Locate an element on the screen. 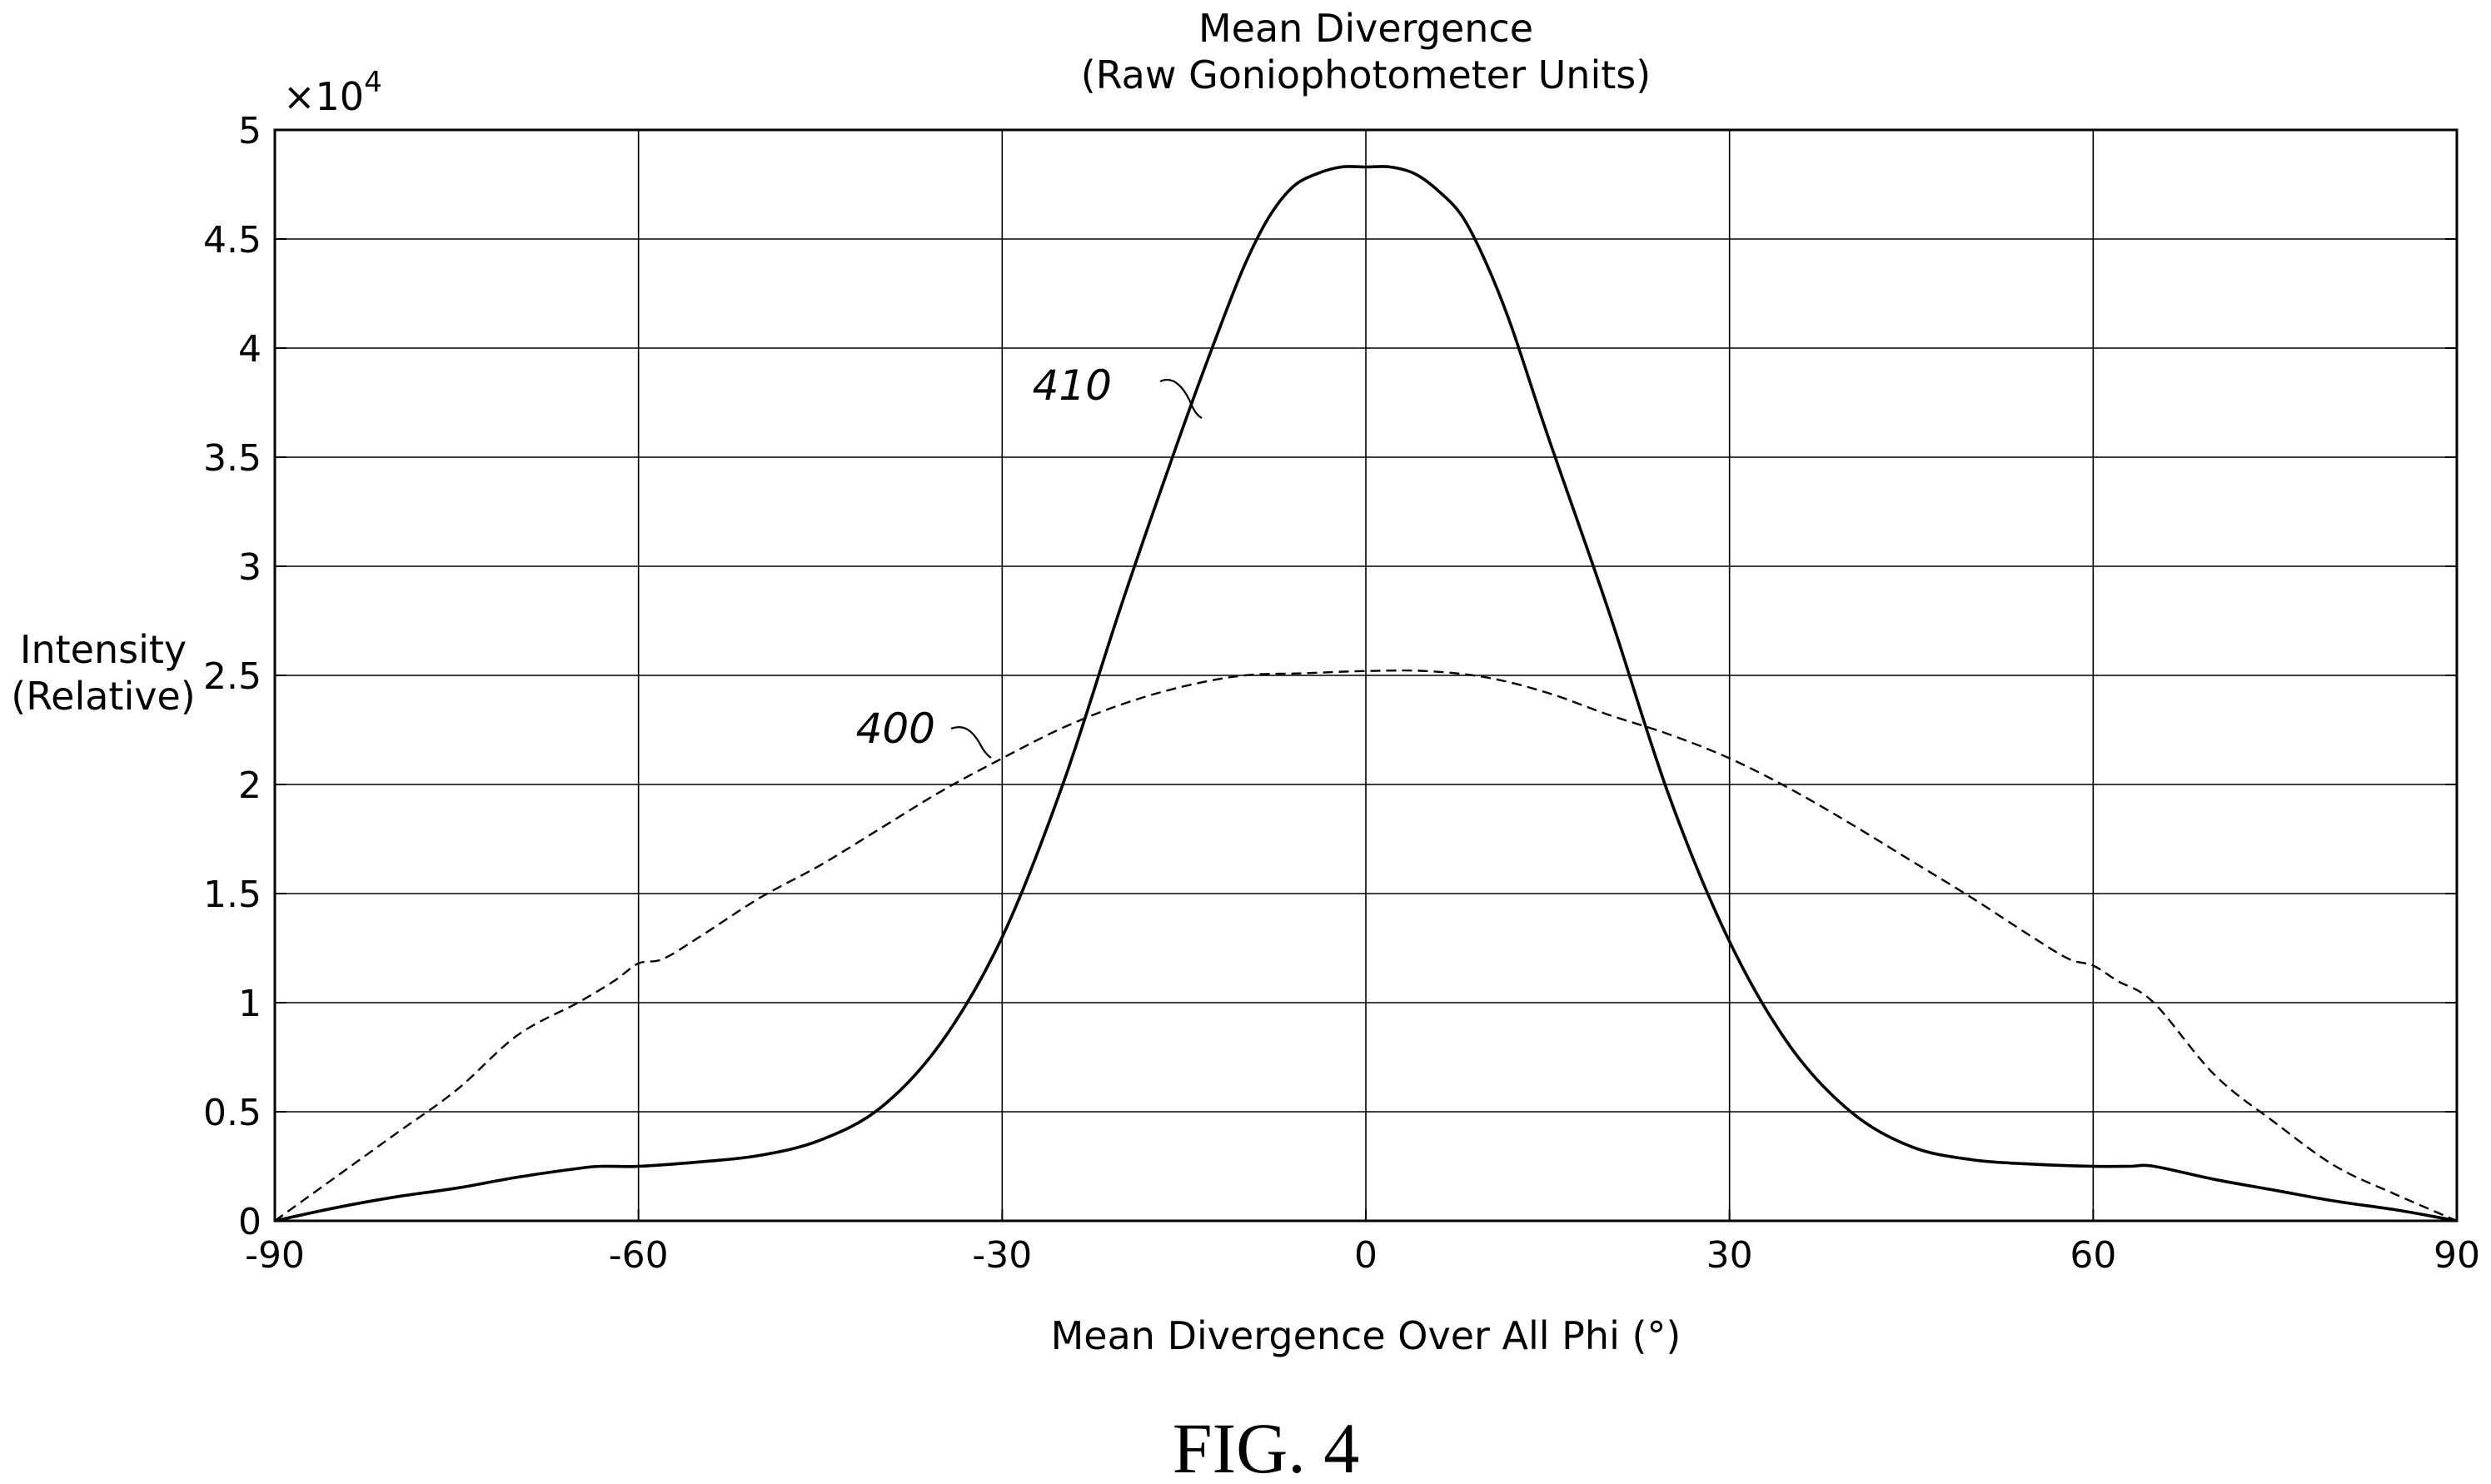 This screenshot has height=1484, width=2491. x-tick-label: -60 is located at coordinates (639, 1255).